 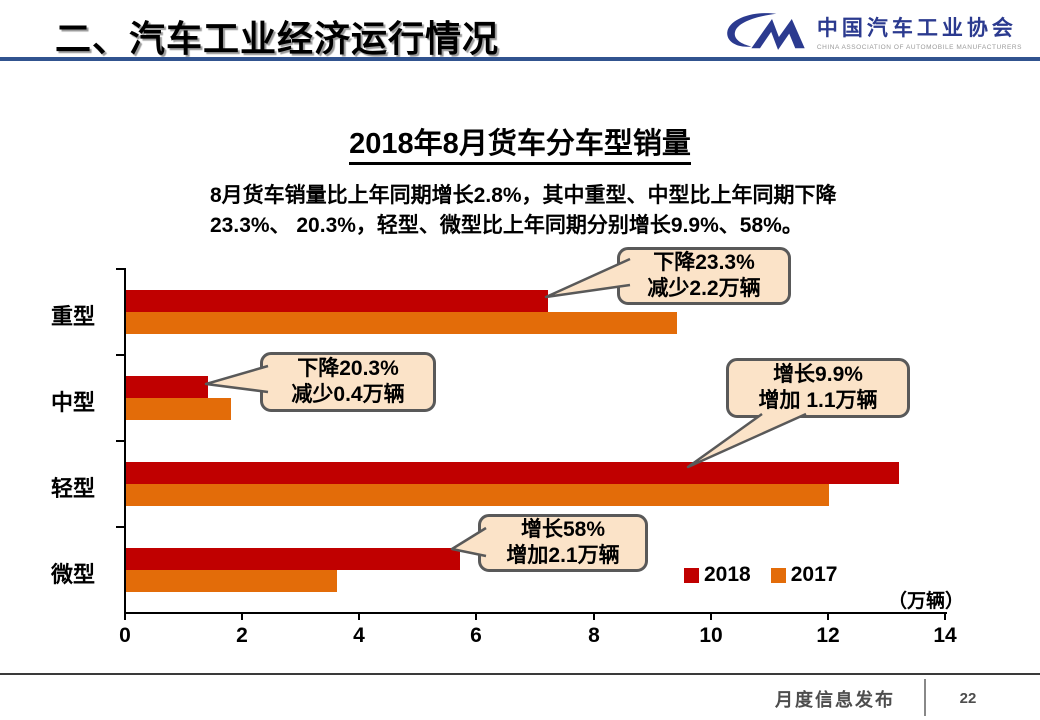 I want to click on annotation-micro-pointer, so click(x=468, y=542).